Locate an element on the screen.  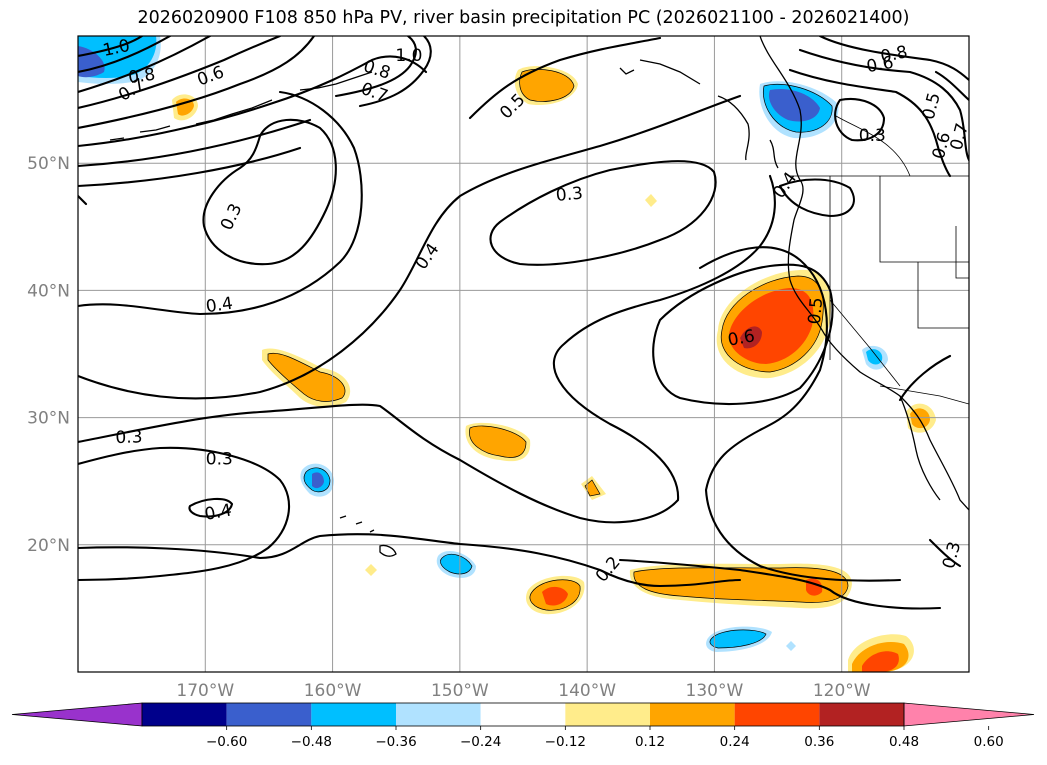
contour-label: 0.2 is located at coordinates (608, 570).